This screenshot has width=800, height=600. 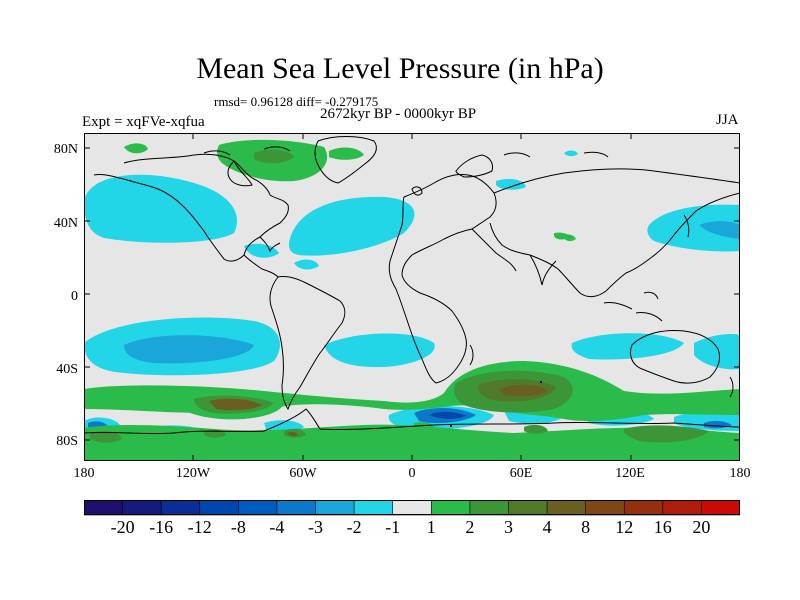 What do you see at coordinates (393, 527) in the screenshot?
I see `colorbar-label: -1` at bounding box center [393, 527].